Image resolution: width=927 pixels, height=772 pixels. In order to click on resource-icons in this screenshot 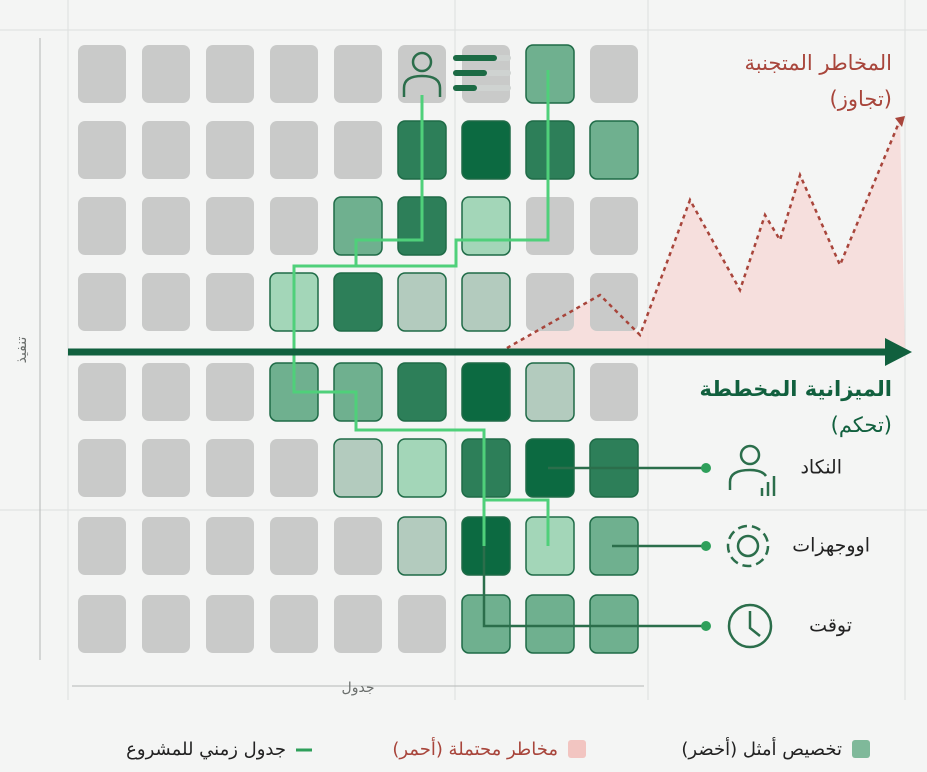, I will do `click(751, 546)`.